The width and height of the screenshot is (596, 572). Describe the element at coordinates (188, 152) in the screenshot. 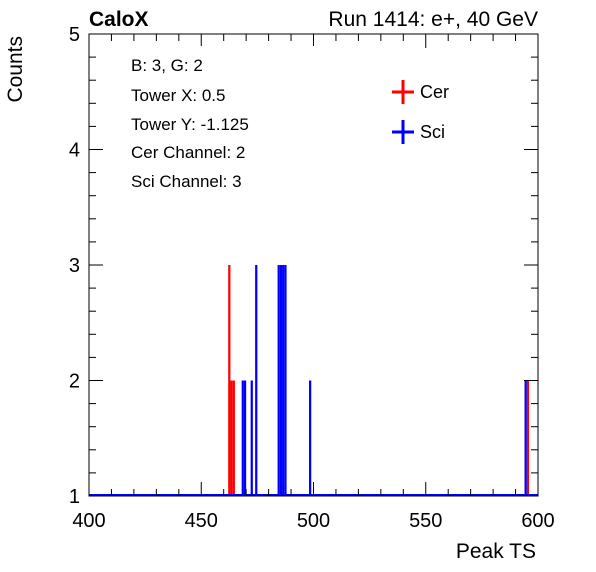

I see `info-line-cer-channel: Cer Channel: 2` at that location.